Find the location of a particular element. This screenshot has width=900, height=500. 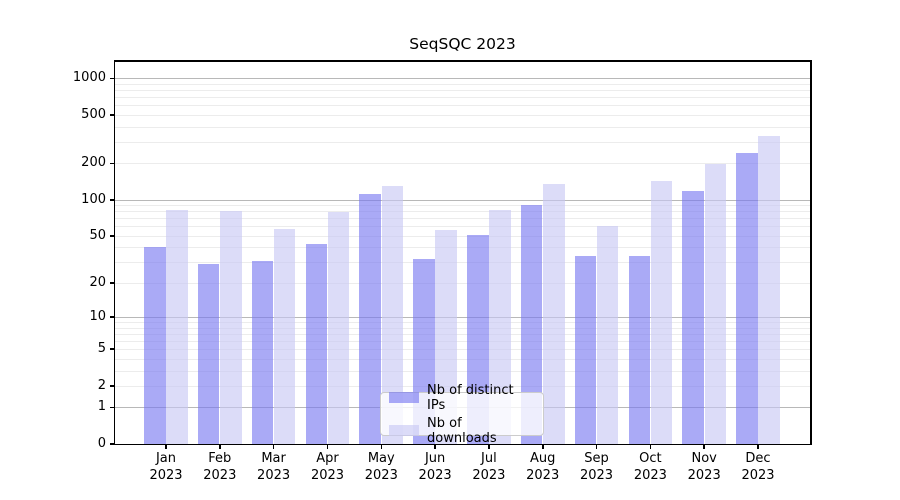

bar-downloads-mar is located at coordinates (284, 336).